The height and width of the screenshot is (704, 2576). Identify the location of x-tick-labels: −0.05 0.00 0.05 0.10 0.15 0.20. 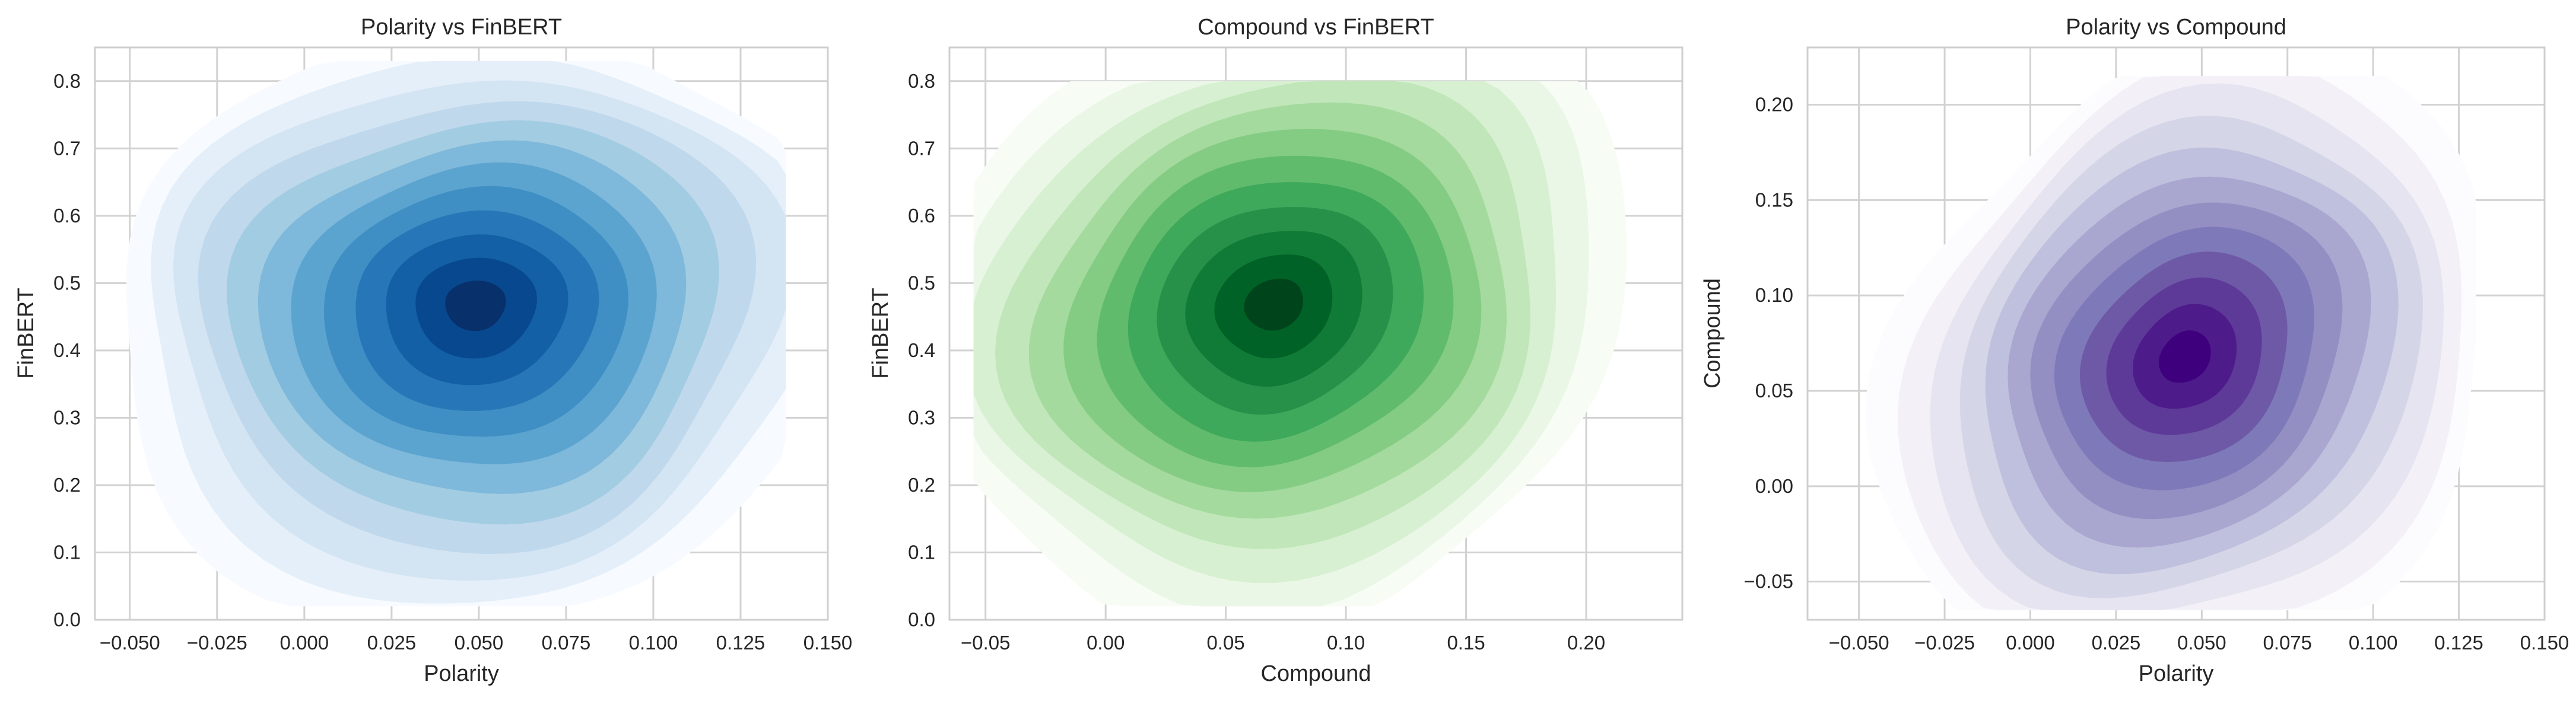
(1283, 643).